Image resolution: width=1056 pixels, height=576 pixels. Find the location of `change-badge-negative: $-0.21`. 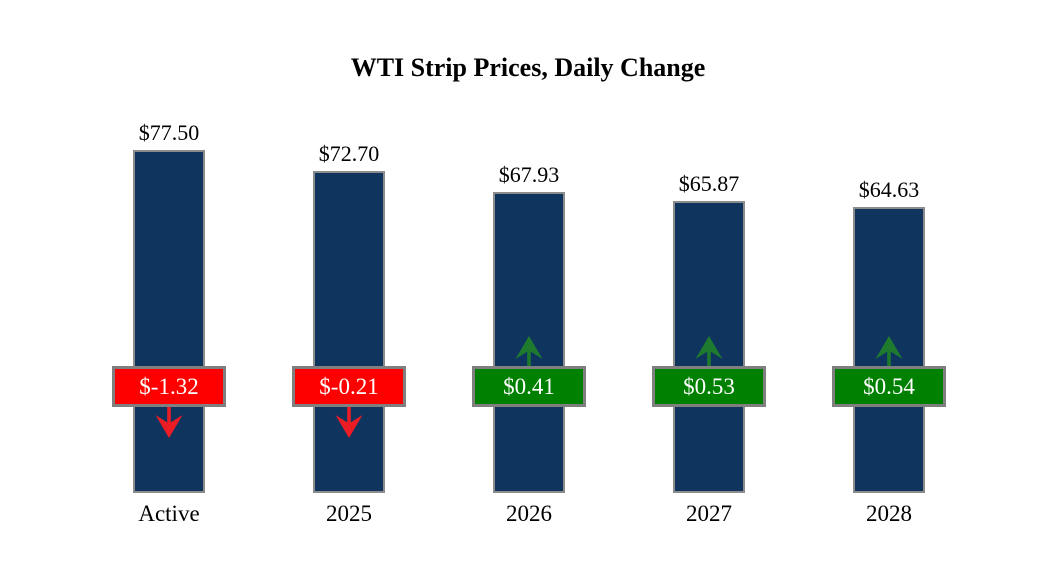

change-badge-negative: $-0.21 is located at coordinates (349, 386).